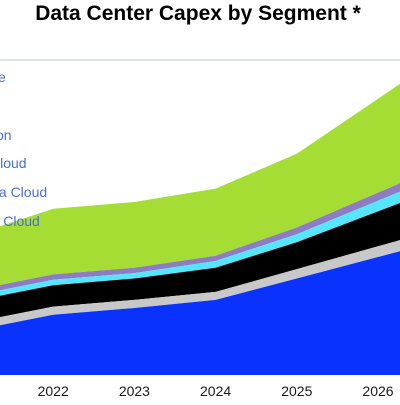 Image resolution: width=400 pixels, height=405 pixels. I want to click on legend-entry-label: Cloud, so click(13, 163).